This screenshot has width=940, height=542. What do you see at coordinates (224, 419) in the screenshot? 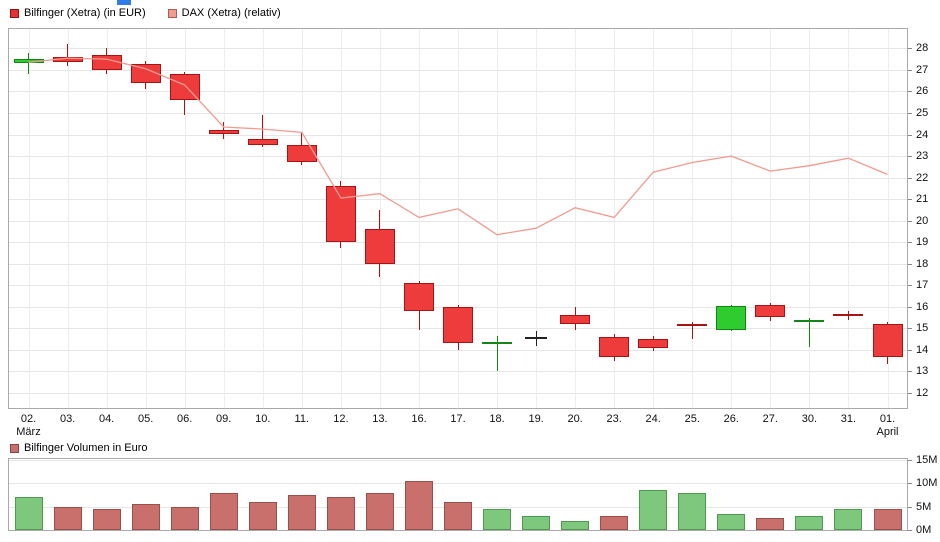
I see `date-axis-label: 09.` at bounding box center [224, 419].